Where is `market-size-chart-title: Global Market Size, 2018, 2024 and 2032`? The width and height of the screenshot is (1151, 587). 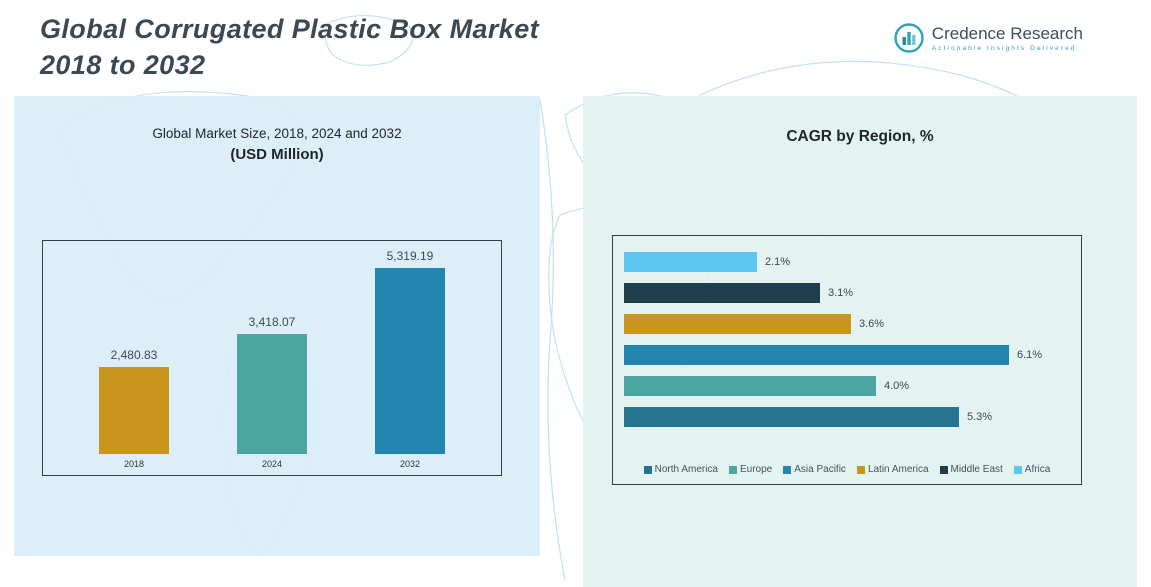 market-size-chart-title: Global Market Size, 2018, 2024 and 2032 is located at coordinates (277, 133).